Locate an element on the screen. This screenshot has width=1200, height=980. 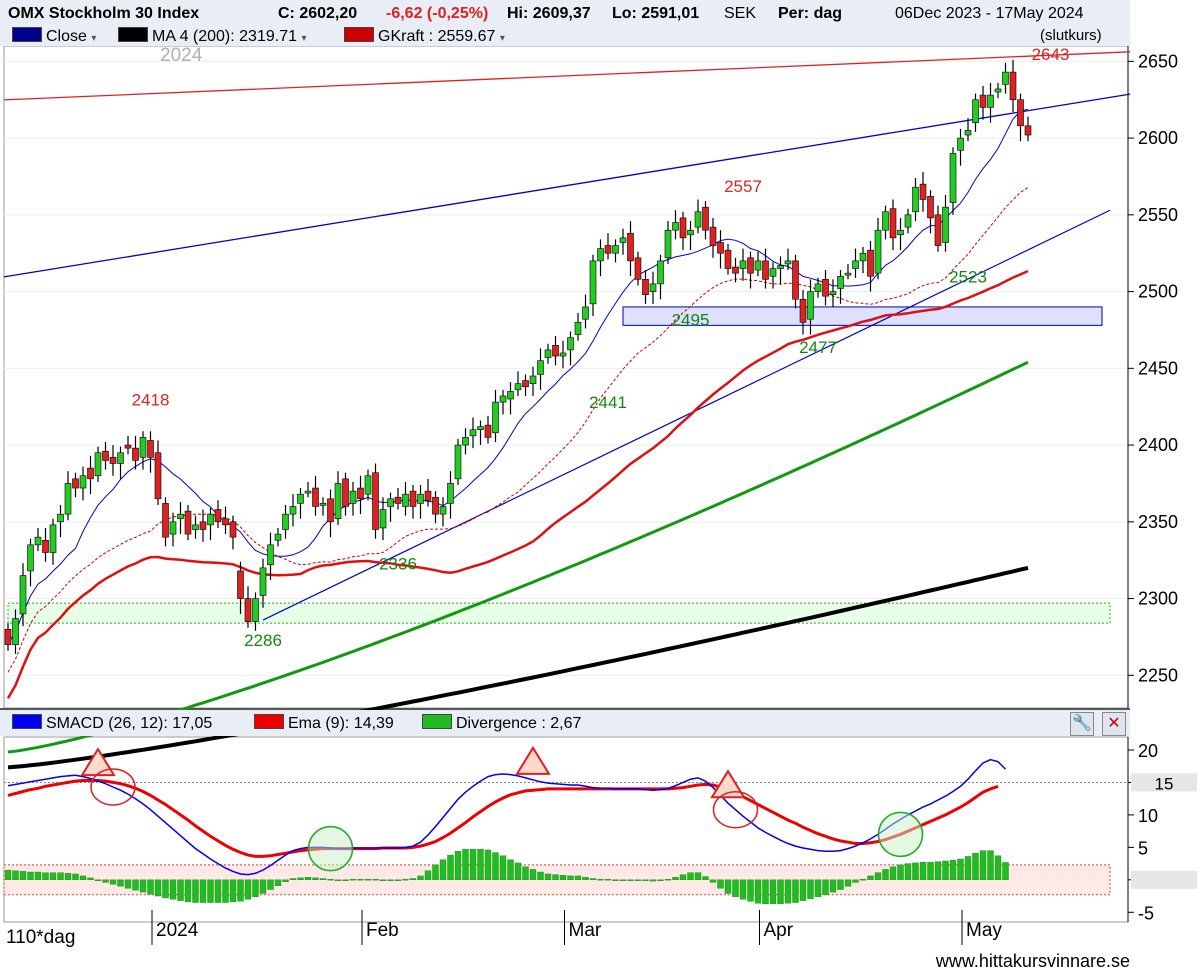
date-tick-label: Apr is located at coordinates (779, 930).